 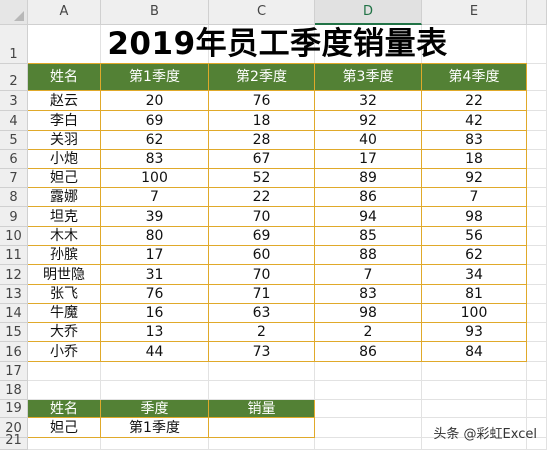 I want to click on name-cell: 坦克, so click(x=64, y=217).